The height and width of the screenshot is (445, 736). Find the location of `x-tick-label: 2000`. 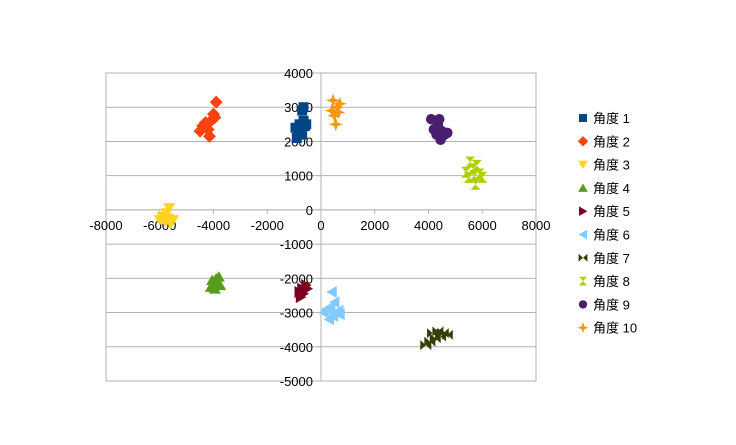

x-tick-label: 2000 is located at coordinates (374, 225).